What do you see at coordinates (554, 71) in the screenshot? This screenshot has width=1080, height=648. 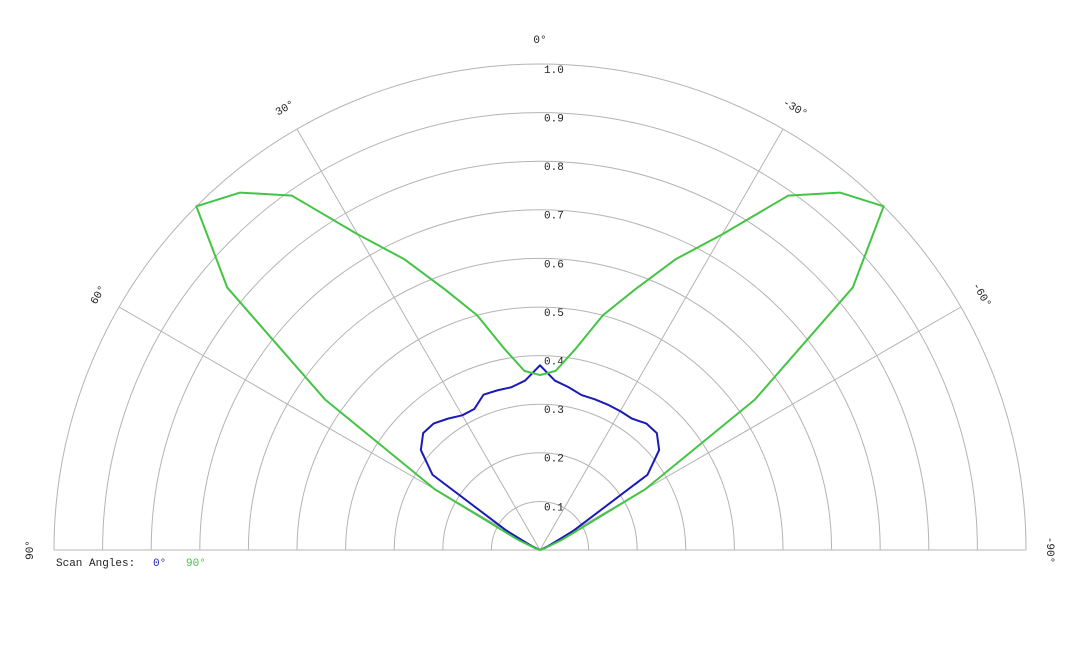 I see `radial-tick-label: 1.0` at bounding box center [554, 71].